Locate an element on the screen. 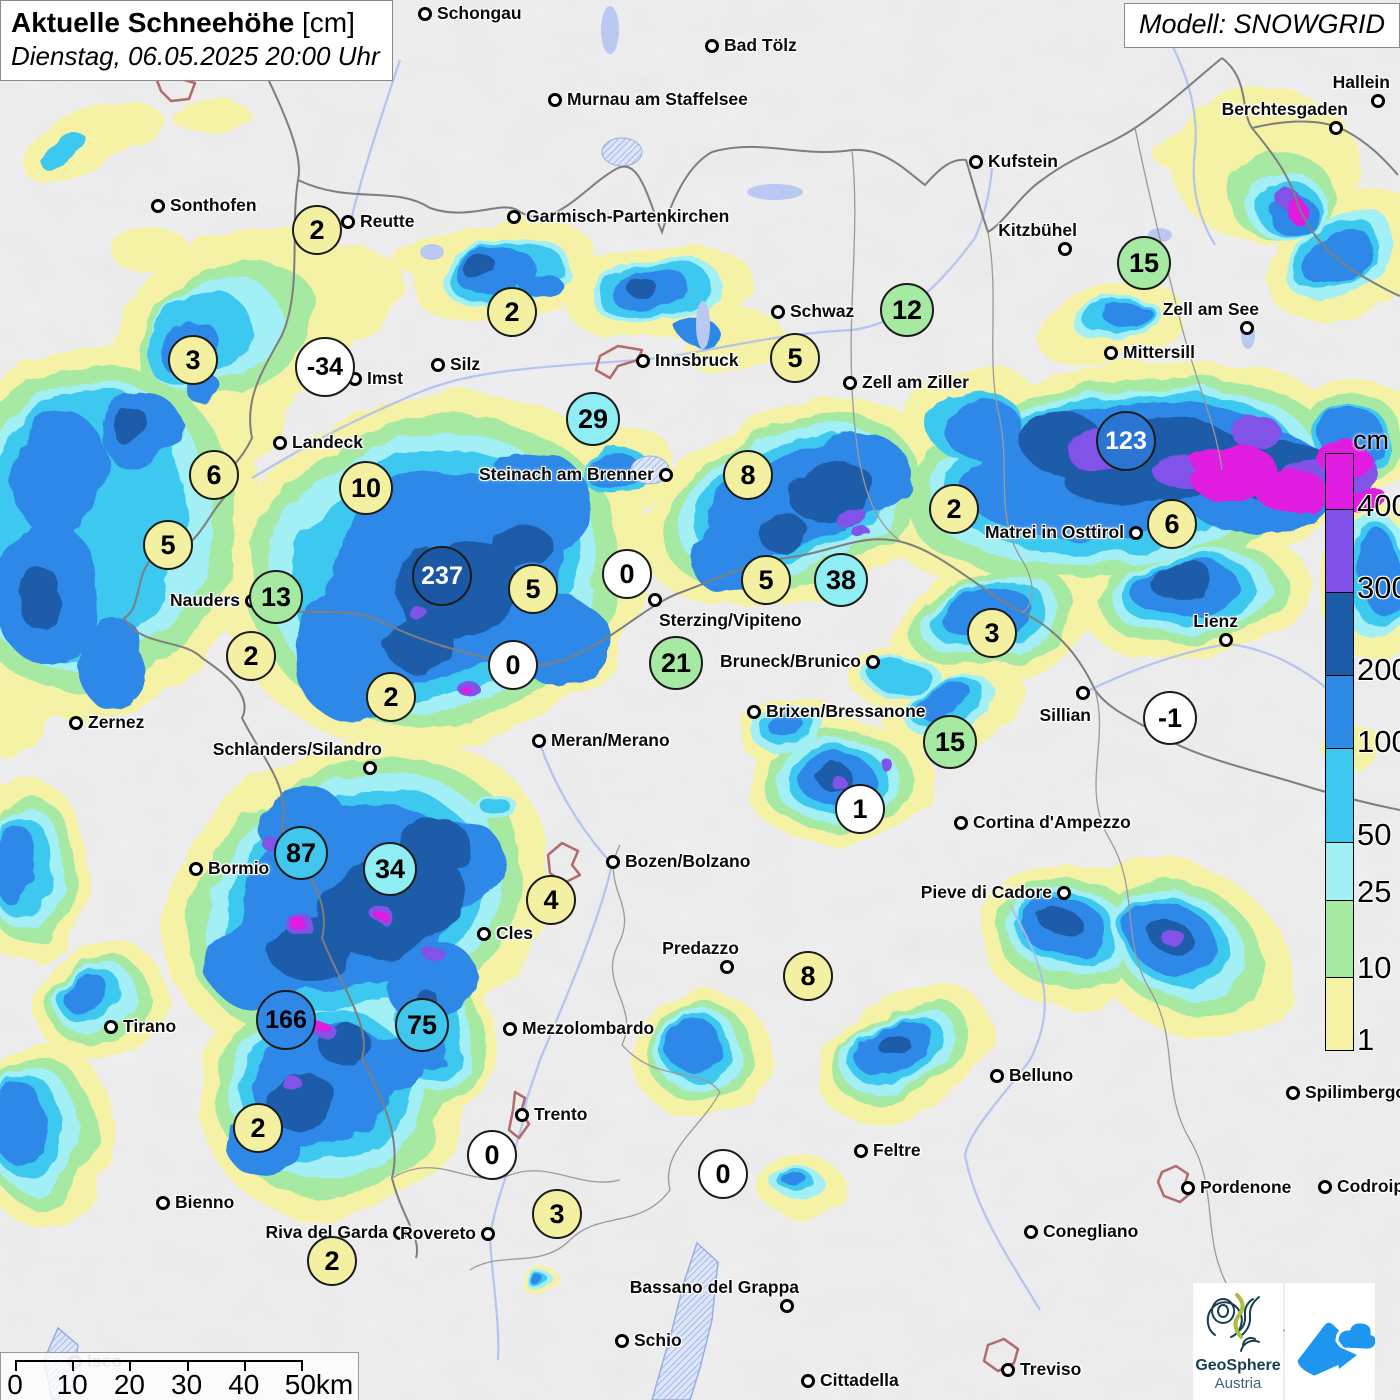 The width and height of the screenshot is (1400, 1400). snow-value-badge: 123 is located at coordinates (1126, 441).